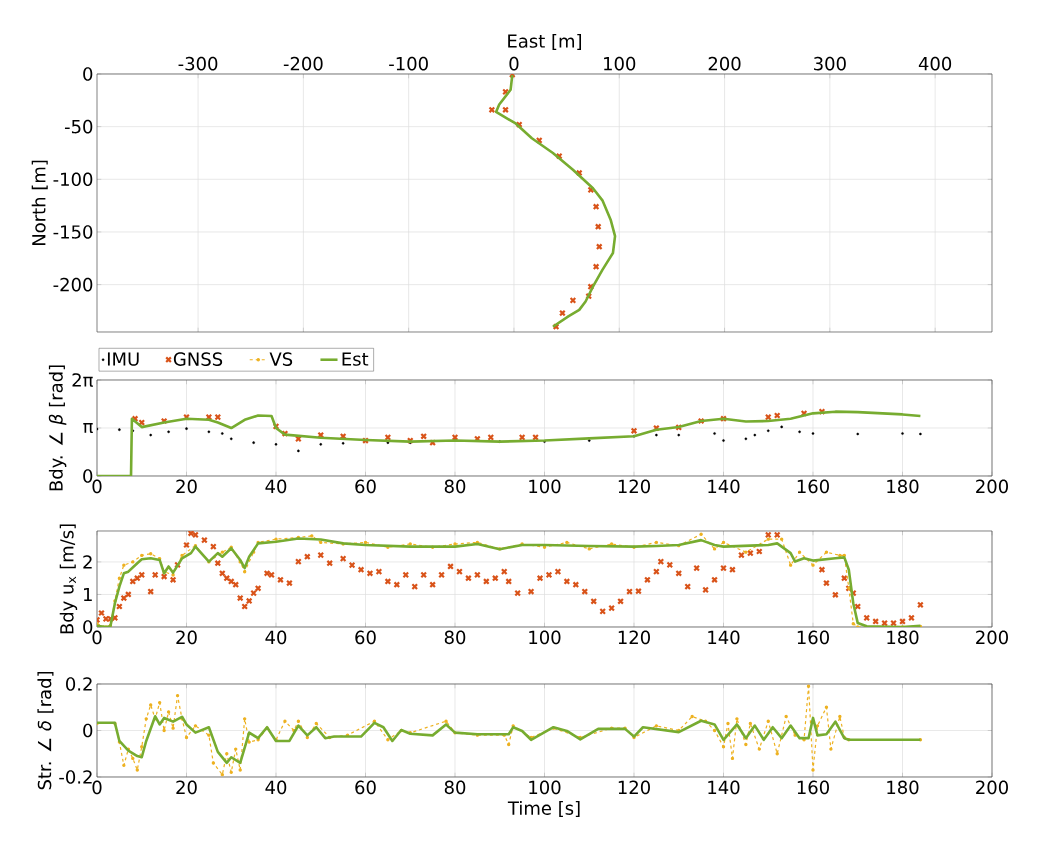  Describe the element at coordinates (39, 203) in the screenshot. I see `y-axis-title: North [m]` at that location.